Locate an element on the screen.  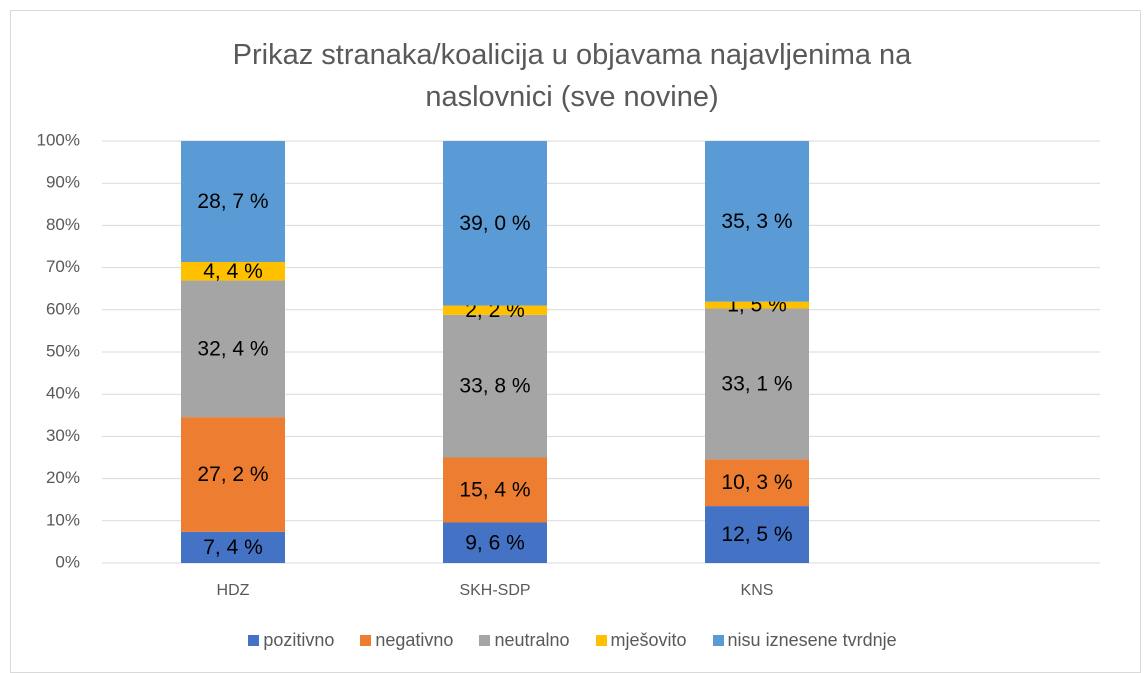
data-label: 33, 8 % is located at coordinates (494, 386).